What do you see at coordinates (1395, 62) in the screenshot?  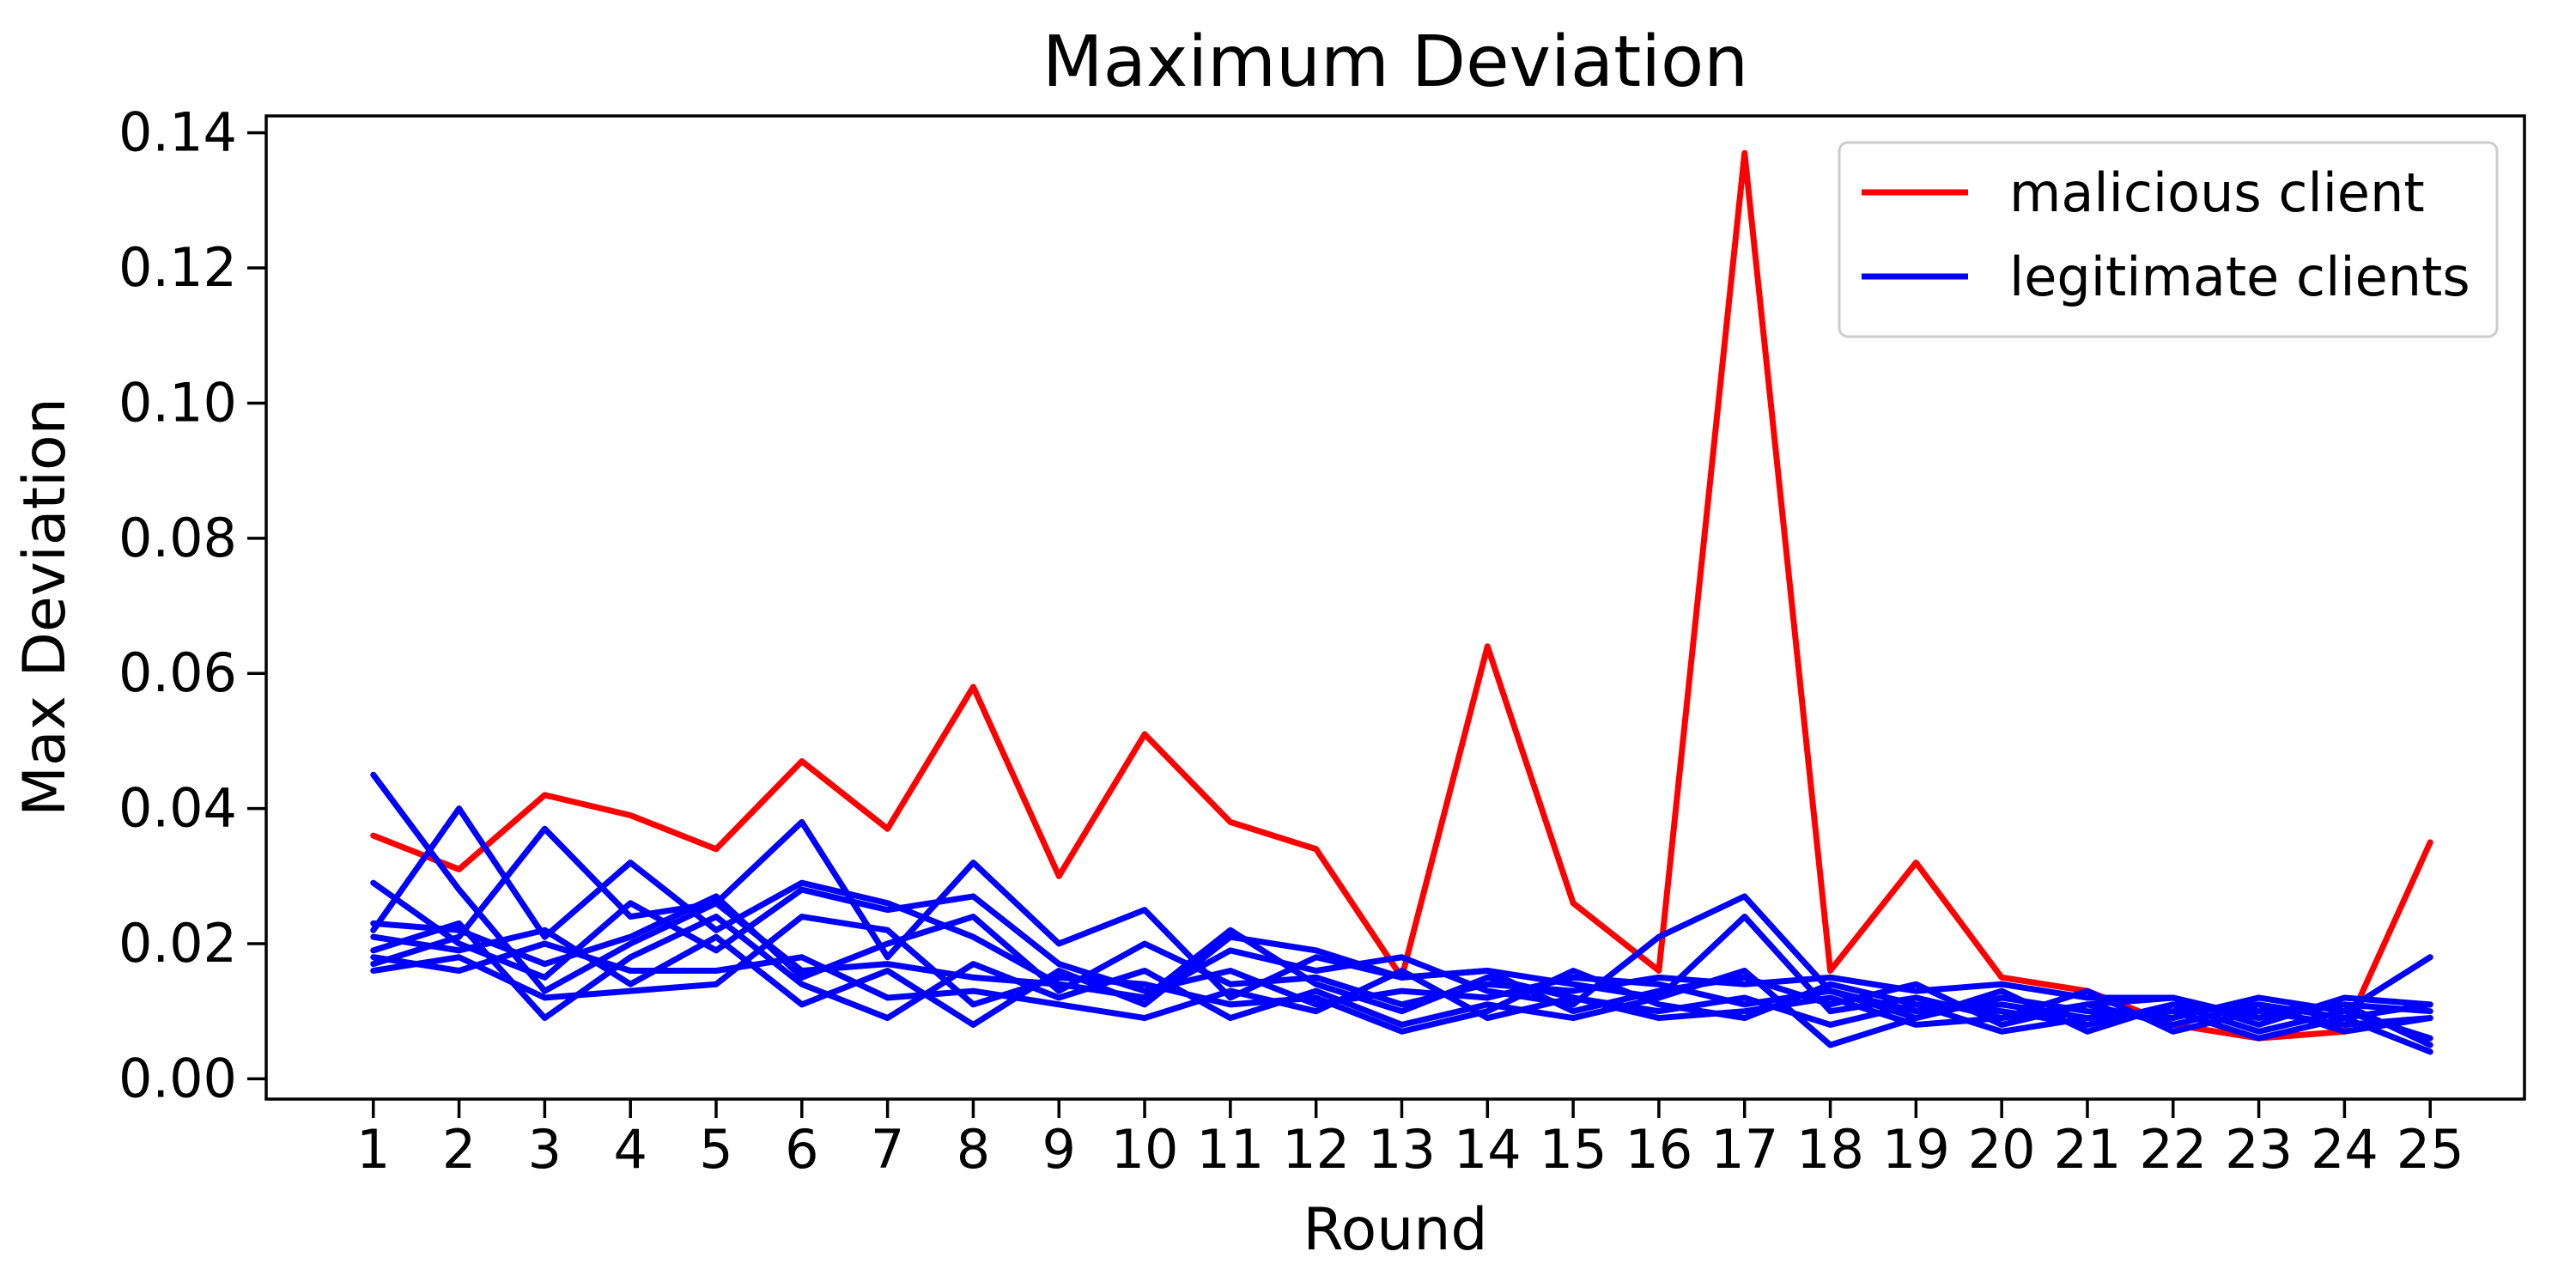 I see `chart-title: Maximum Deviation` at bounding box center [1395, 62].